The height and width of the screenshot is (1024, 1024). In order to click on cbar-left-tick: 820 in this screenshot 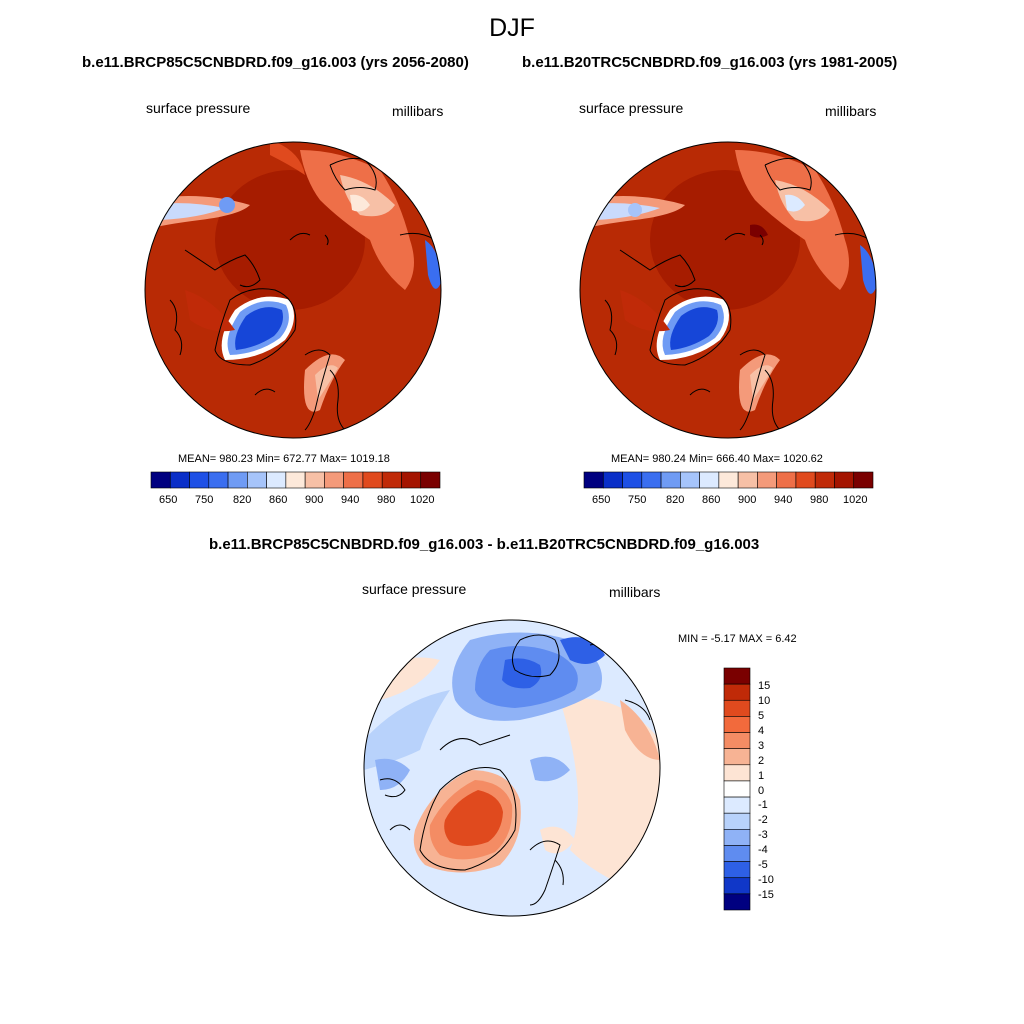, I will do `click(242, 500)`.